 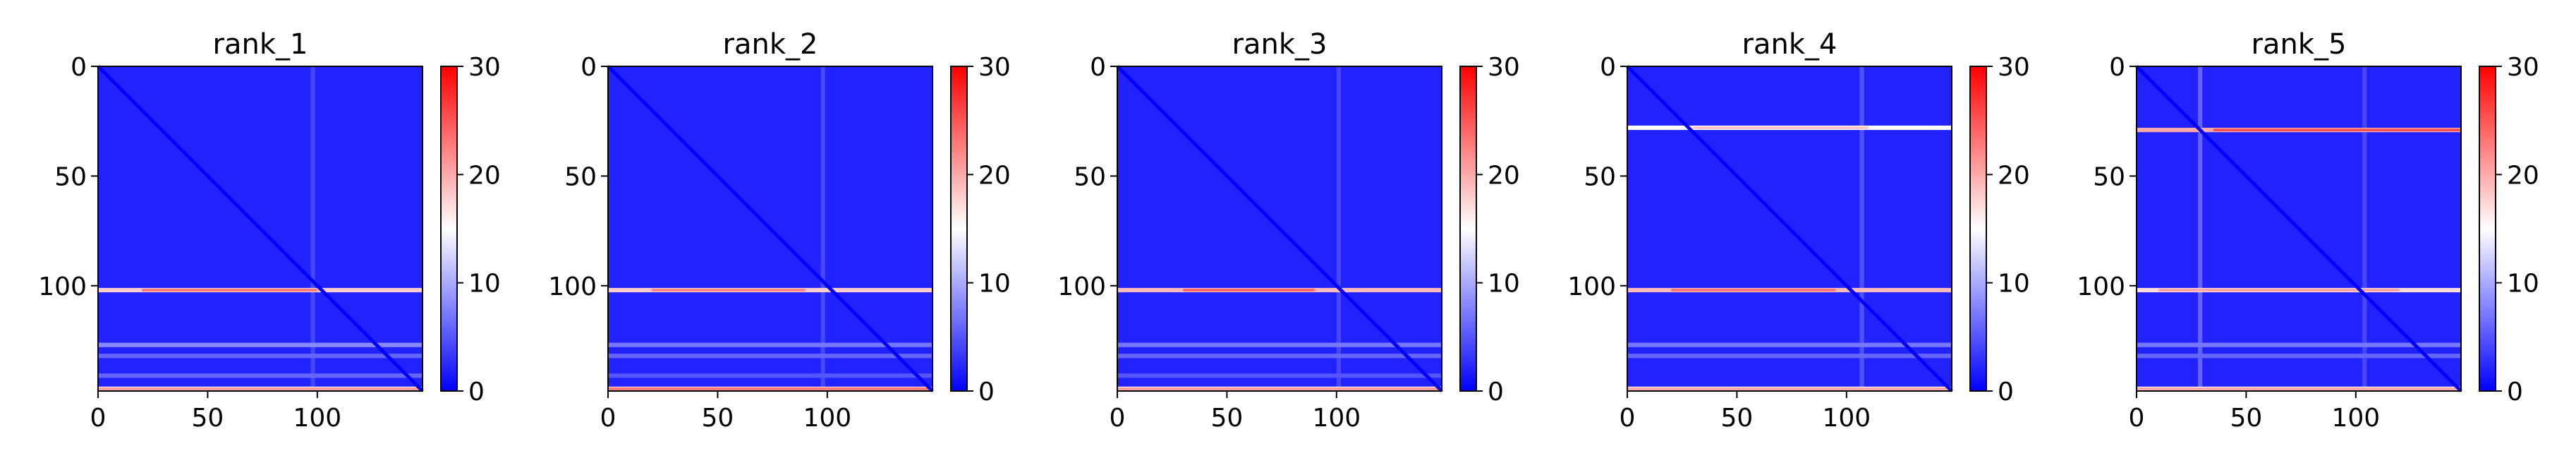 I want to click on heatmap-title: rank_5, so click(x=2299, y=44).